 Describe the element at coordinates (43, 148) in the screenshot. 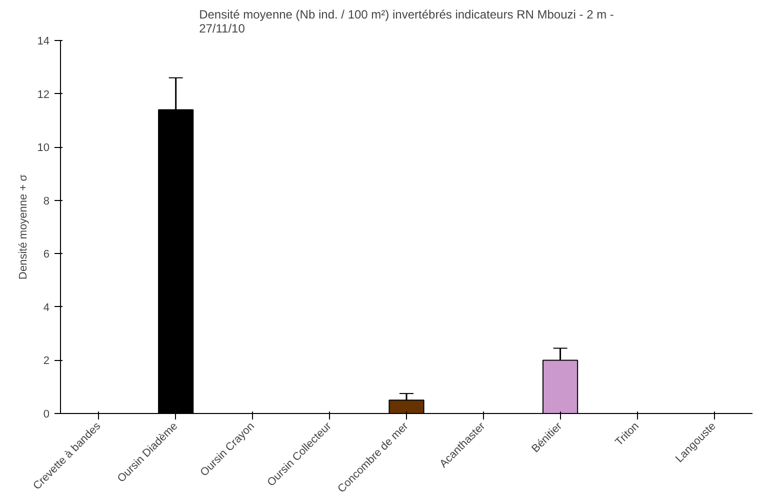

I see `y-tick-label: 10` at that location.